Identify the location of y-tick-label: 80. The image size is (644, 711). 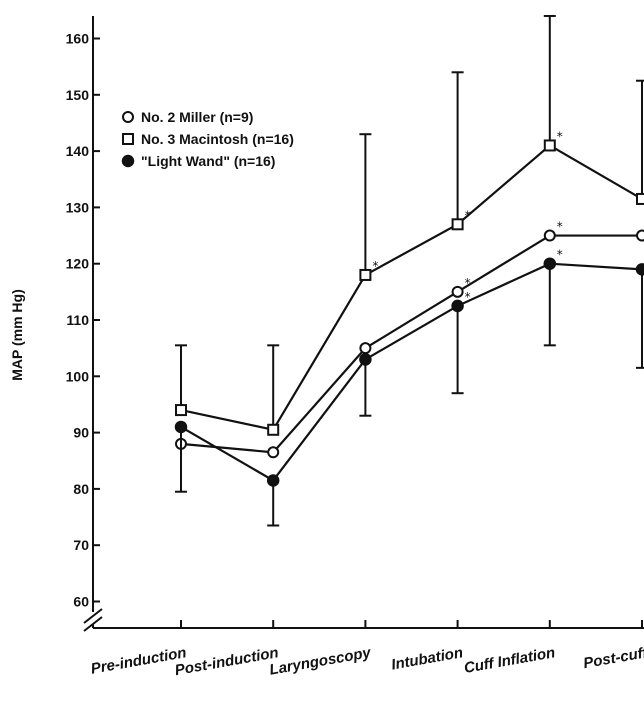
(81, 489).